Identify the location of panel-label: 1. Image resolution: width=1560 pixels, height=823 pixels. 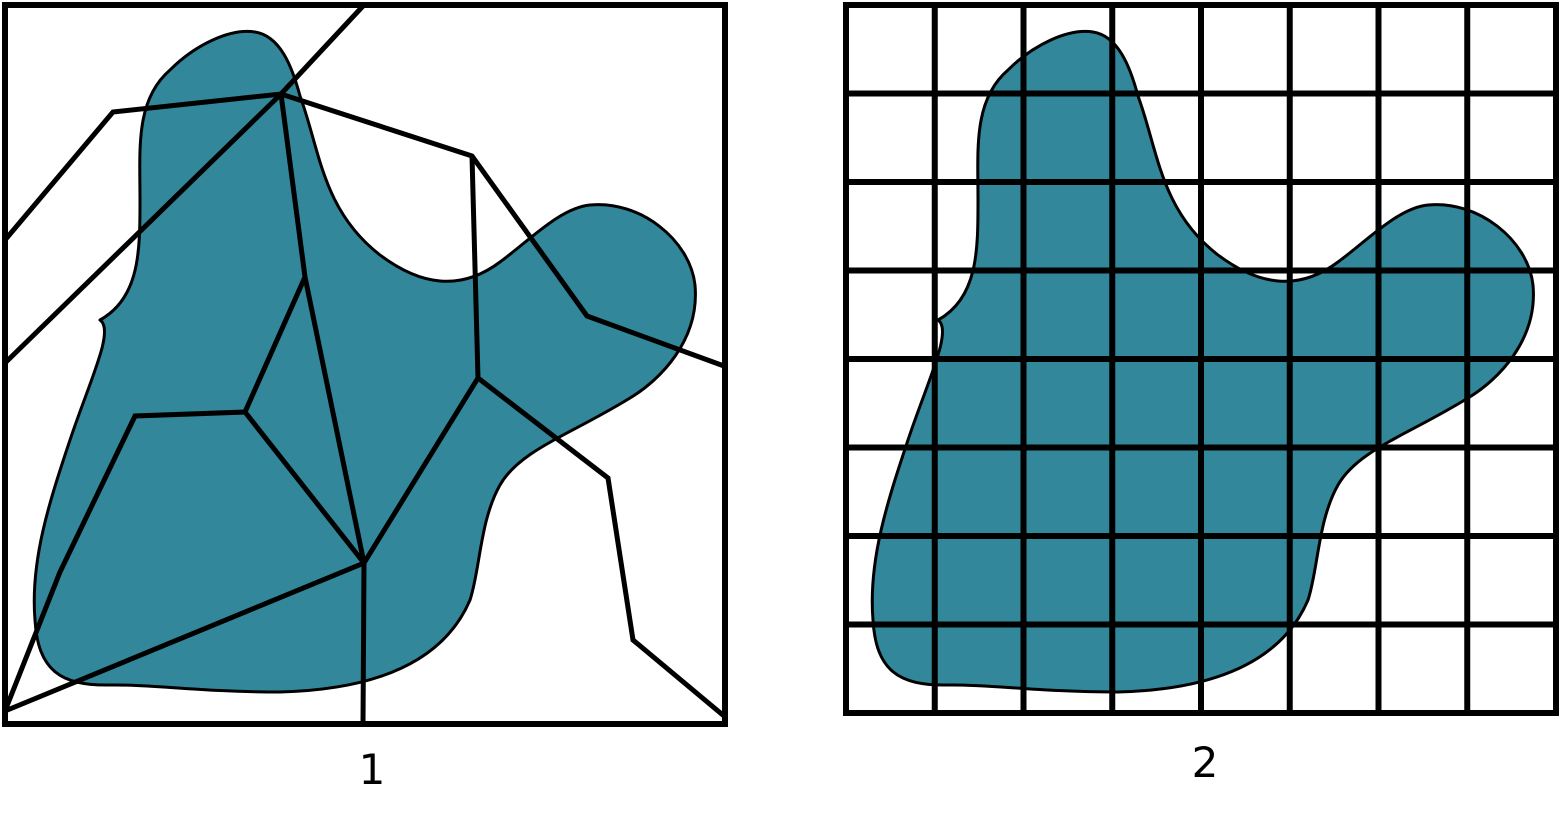
(372, 769).